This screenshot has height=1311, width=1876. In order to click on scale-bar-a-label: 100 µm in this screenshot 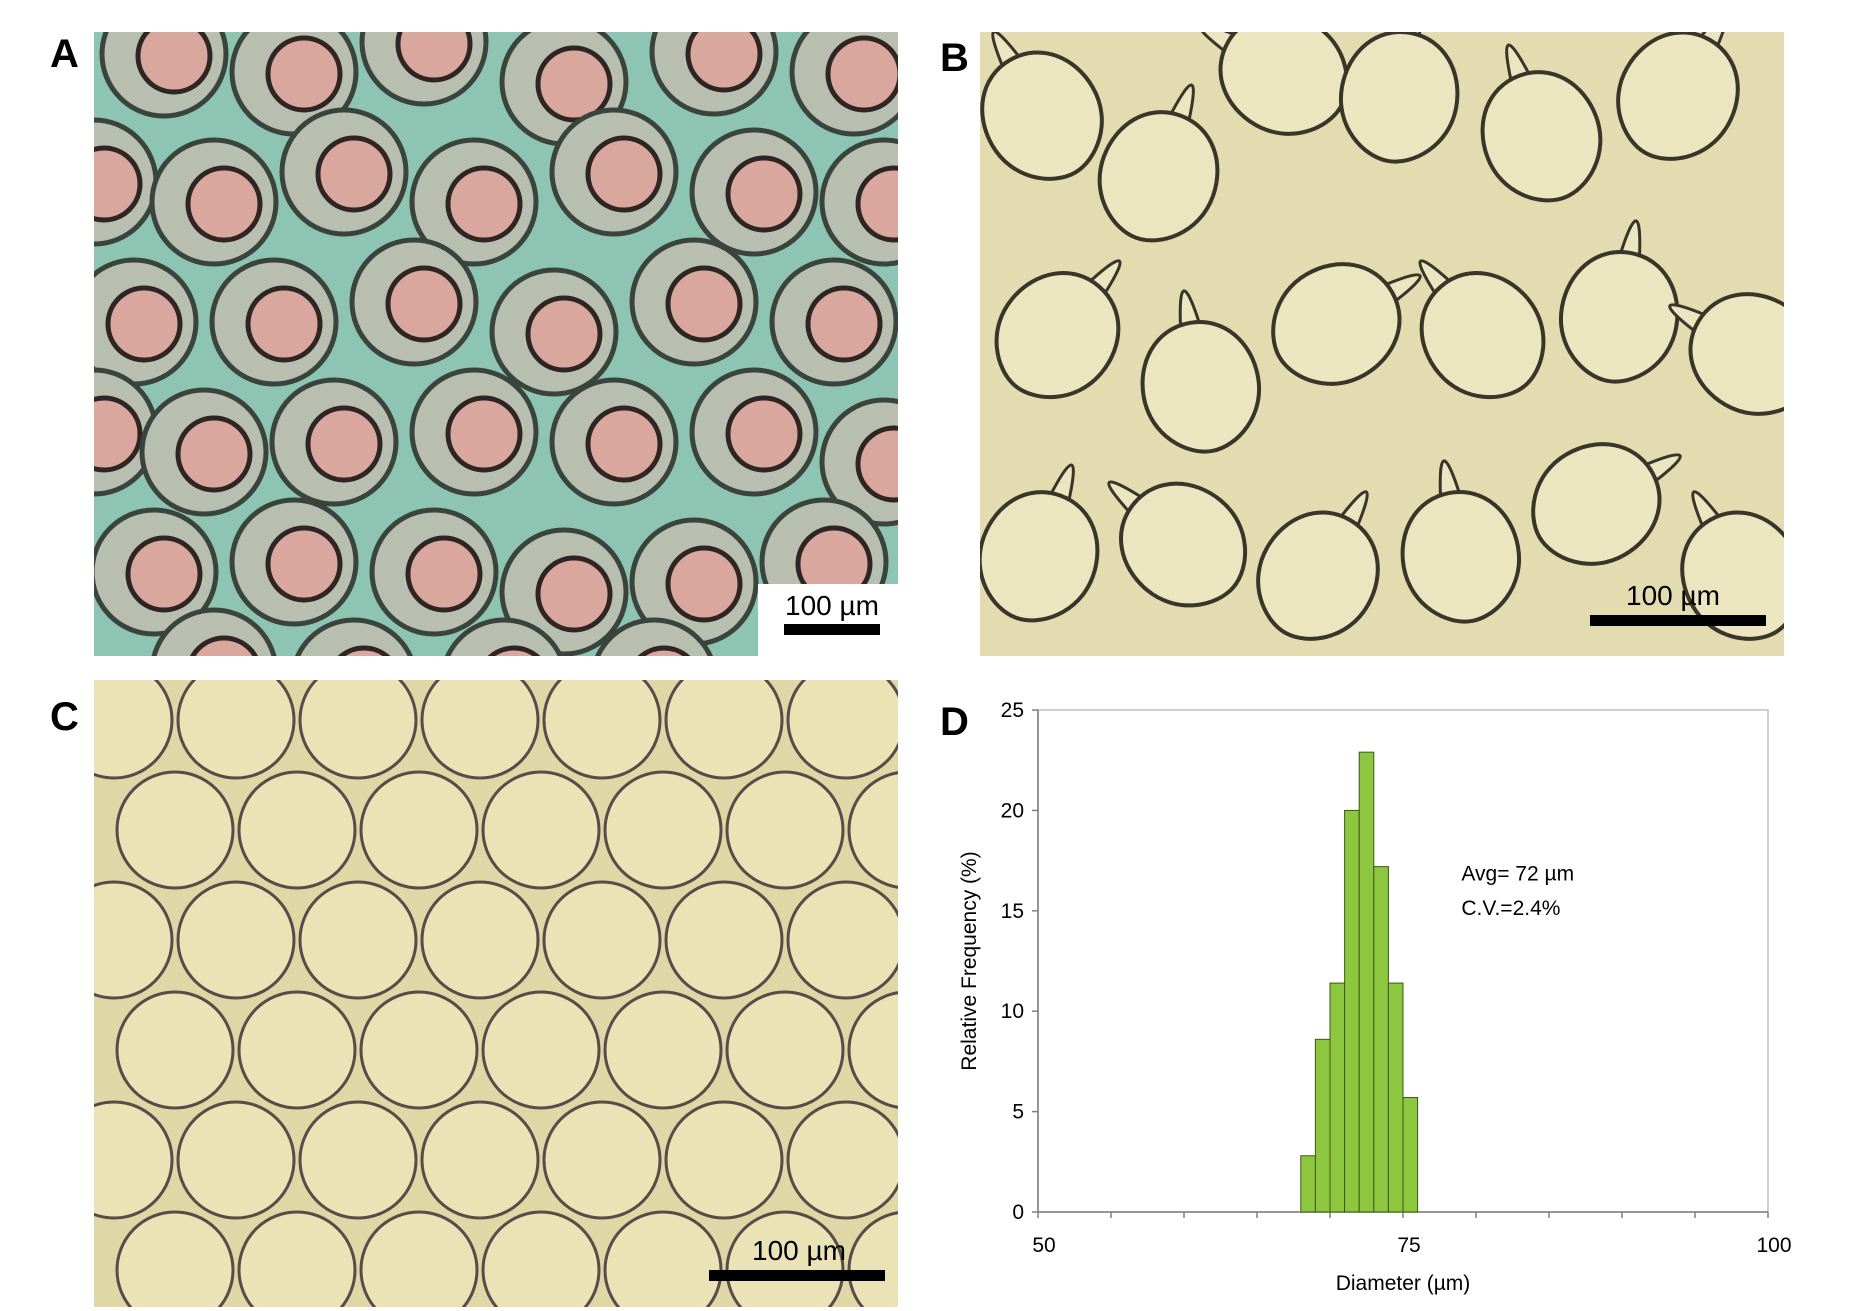, I will do `click(832, 605)`.